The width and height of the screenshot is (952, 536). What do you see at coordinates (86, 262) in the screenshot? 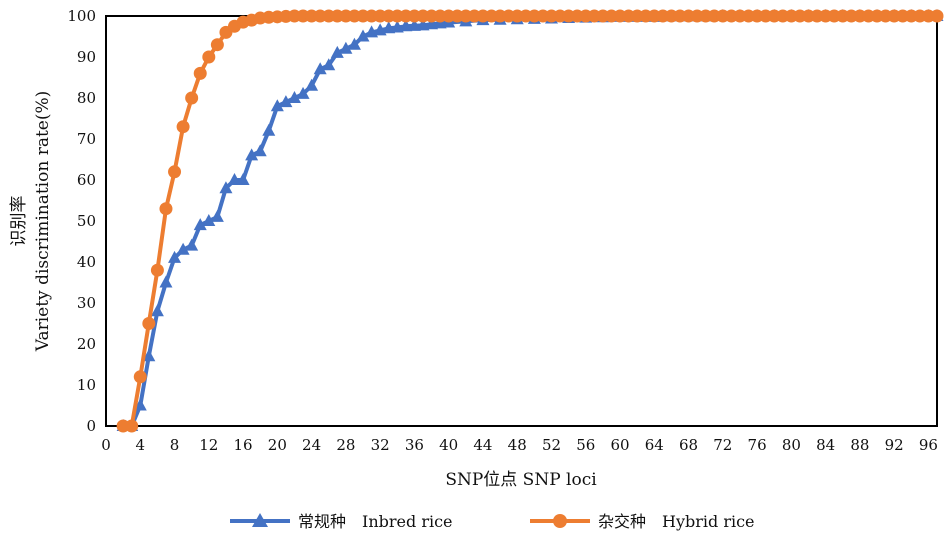
I see `y-tick-label: 40` at bounding box center [86, 262].